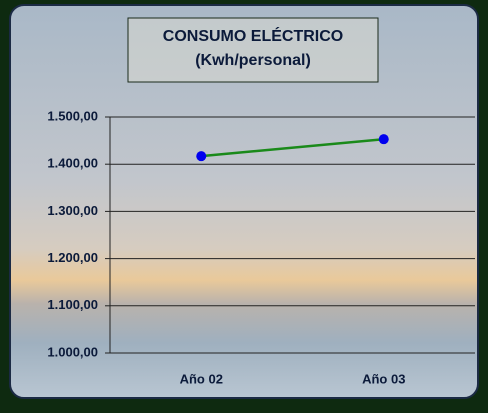 The height and width of the screenshot is (413, 488). Describe the element at coordinates (201, 378) in the screenshot. I see `x-tick-label: Año 02` at that location.